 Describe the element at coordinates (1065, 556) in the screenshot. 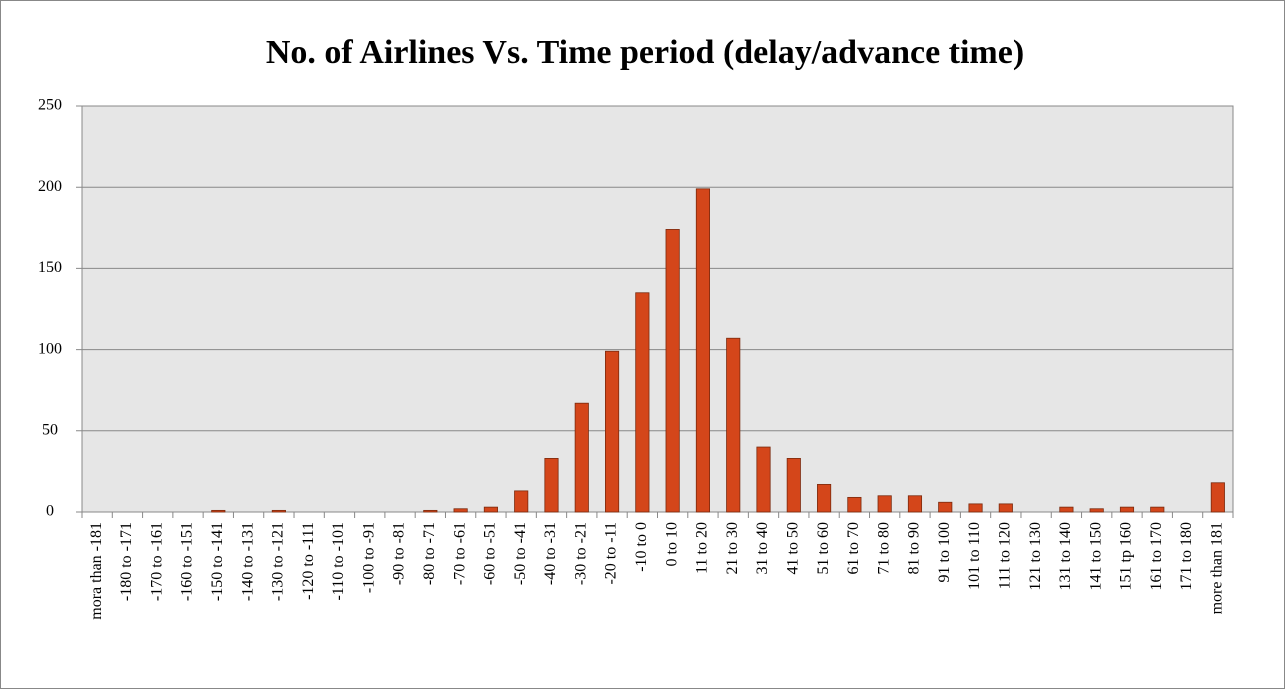

I see `x-tick-label: 131 to 140` at that location.